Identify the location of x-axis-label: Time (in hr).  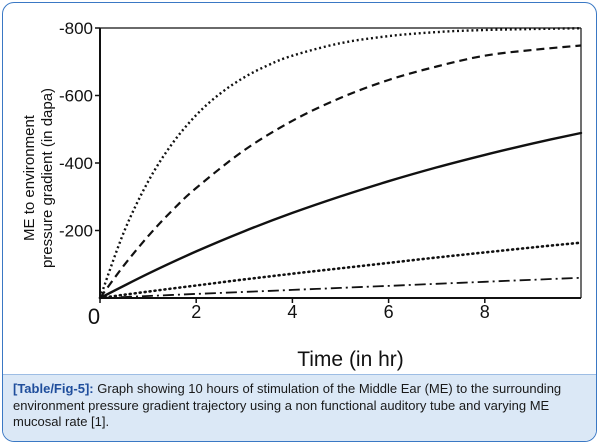
(350, 359).